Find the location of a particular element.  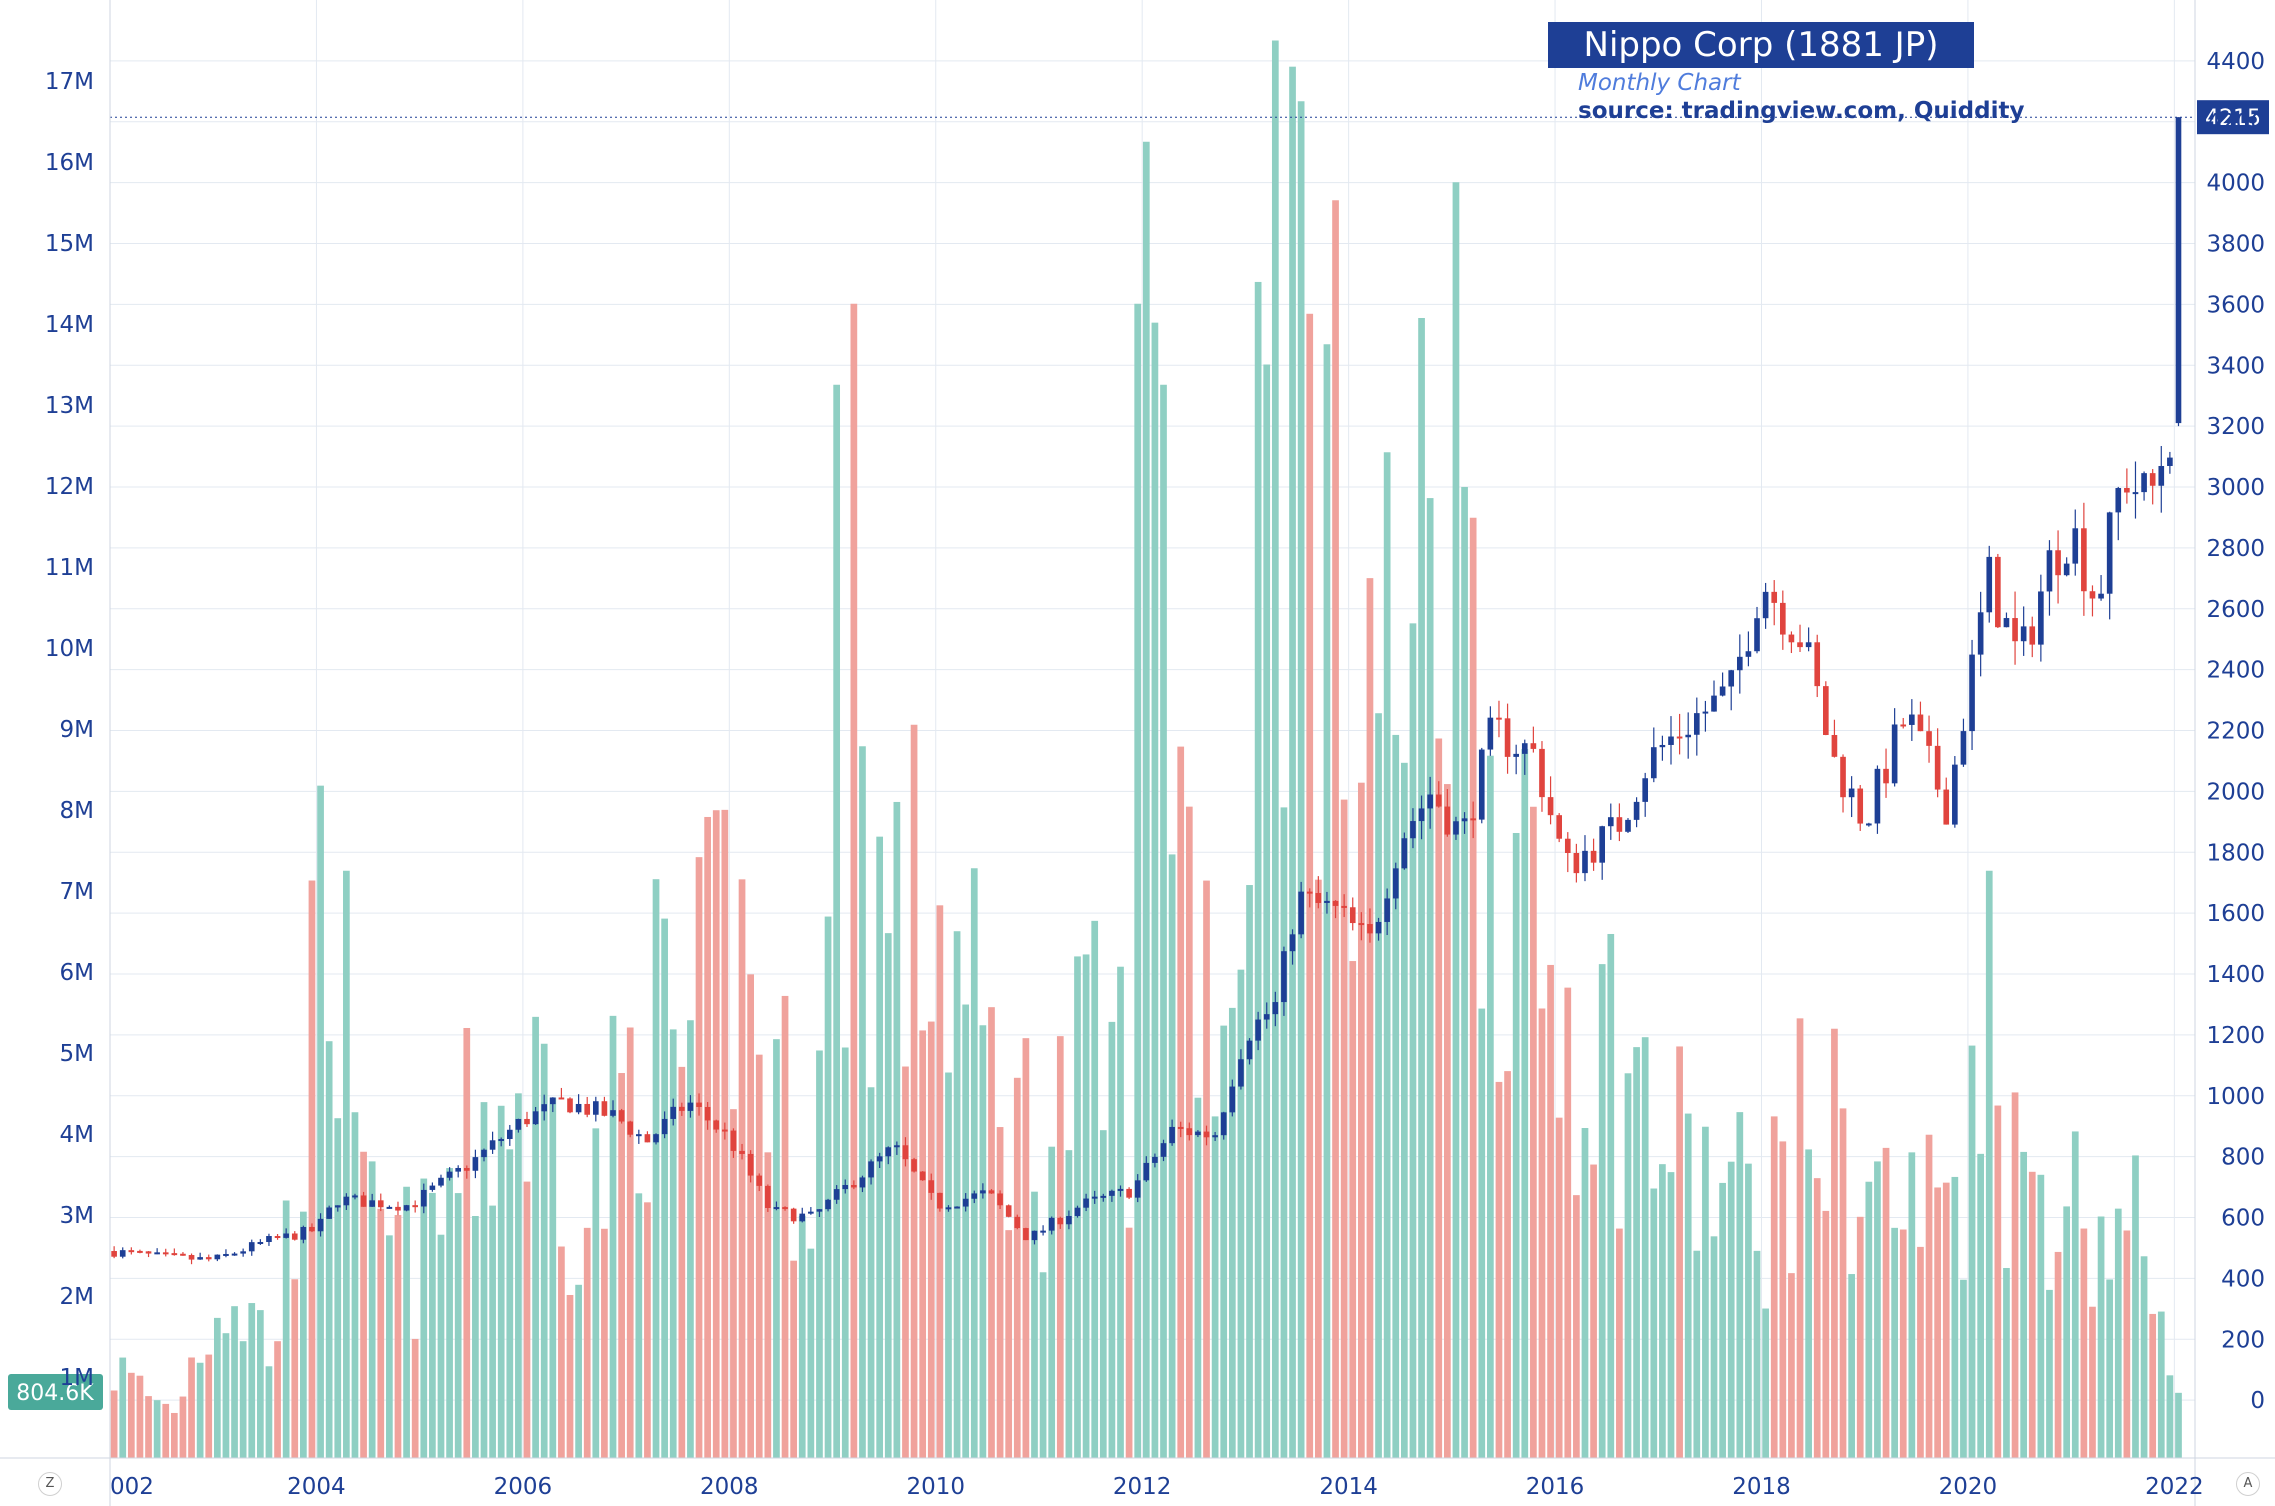

time-tick-label: 2004 is located at coordinates (316, 1487).